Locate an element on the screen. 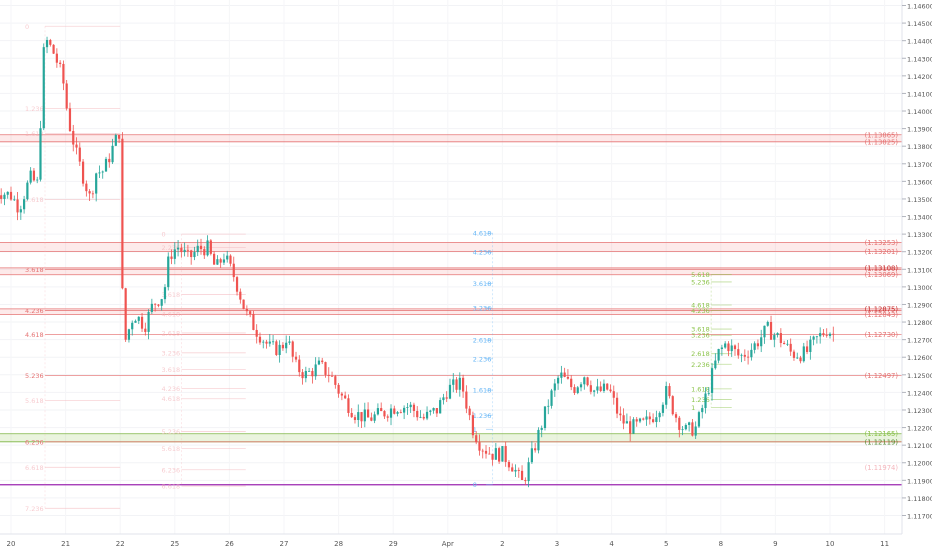 The height and width of the screenshot is (554, 932). fib-level-label: 6.236 is located at coordinates (34, 442).